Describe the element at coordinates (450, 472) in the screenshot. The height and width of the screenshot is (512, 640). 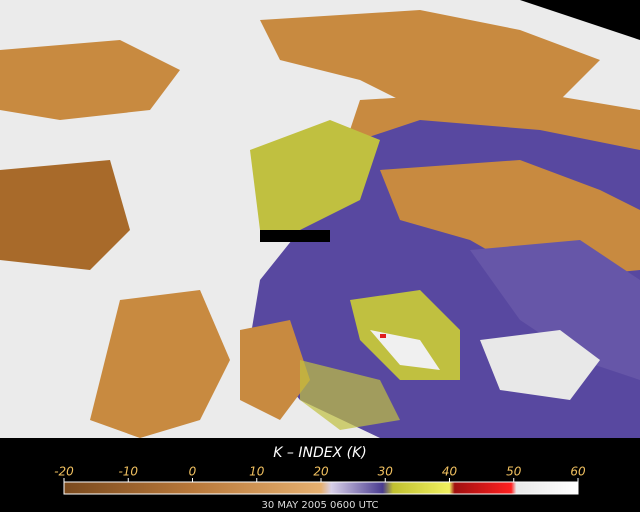
I see `colorbar-tick-label: 40` at that location.